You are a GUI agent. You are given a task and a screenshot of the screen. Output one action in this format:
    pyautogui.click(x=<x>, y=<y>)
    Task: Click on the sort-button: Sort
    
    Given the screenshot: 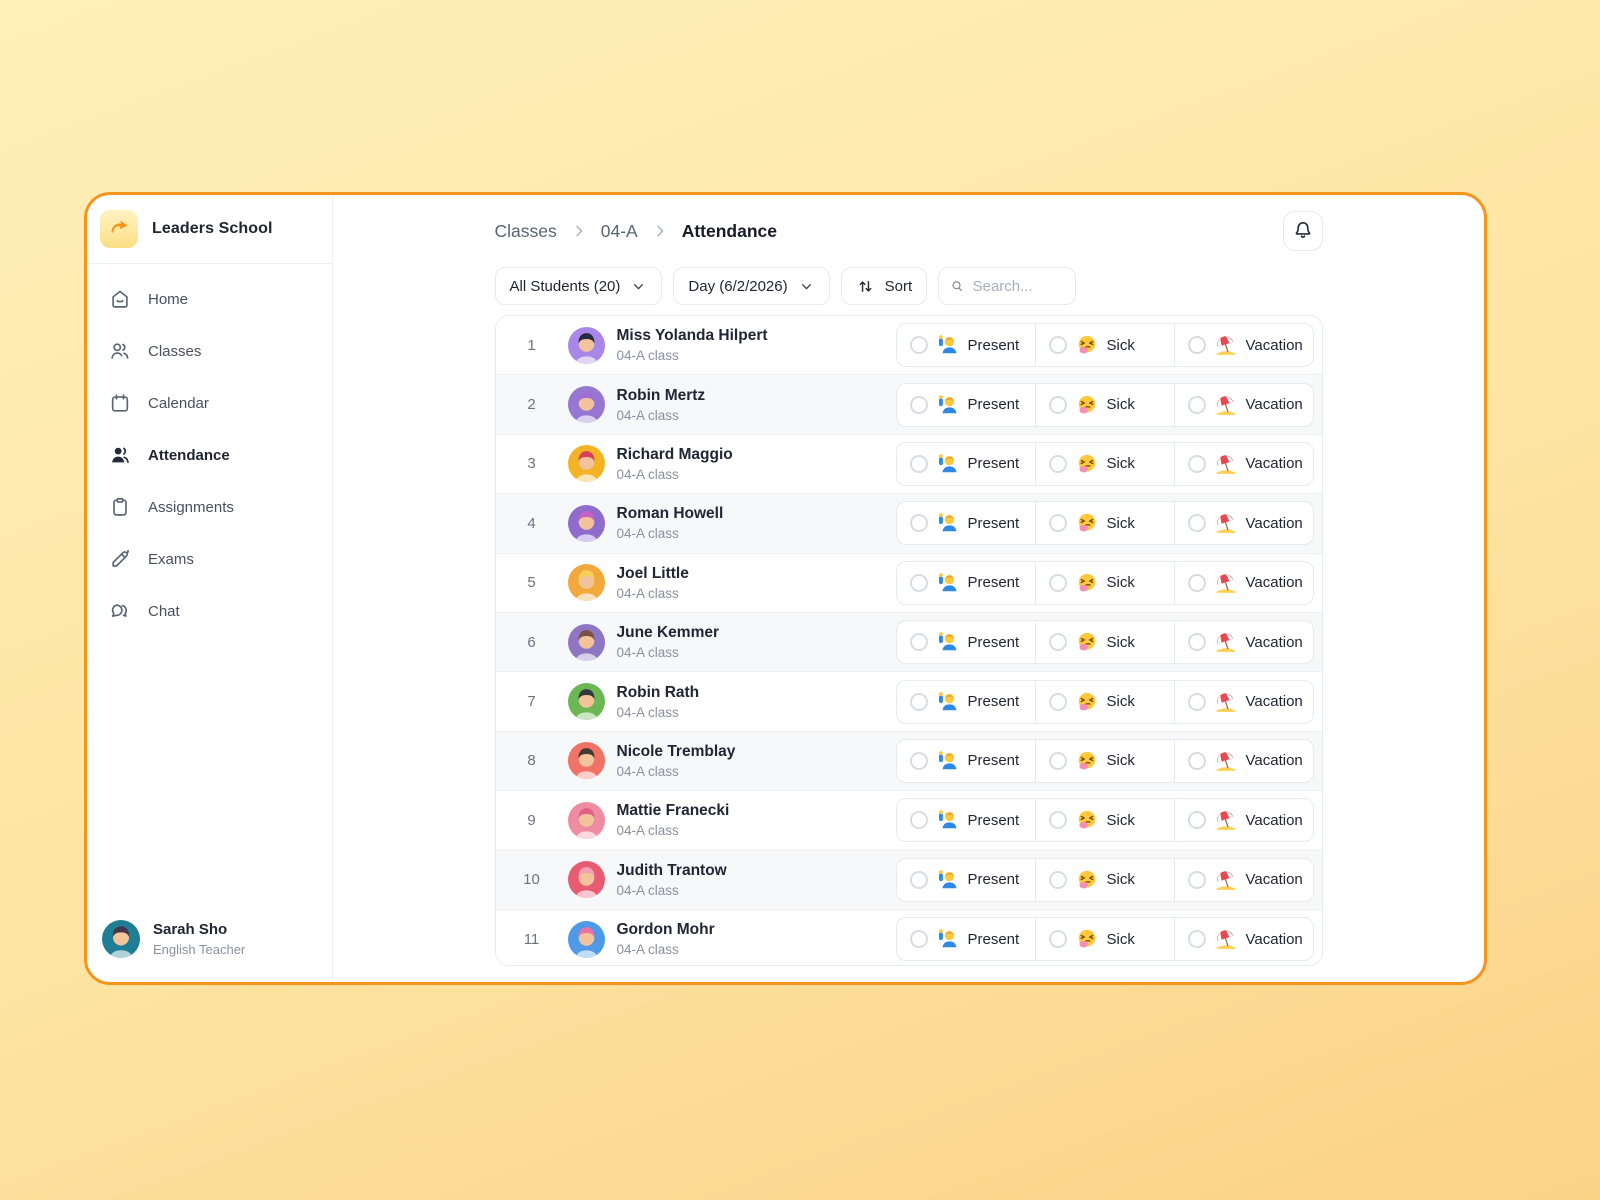 What is the action you would take?
    pyautogui.click(x=884, y=286)
    